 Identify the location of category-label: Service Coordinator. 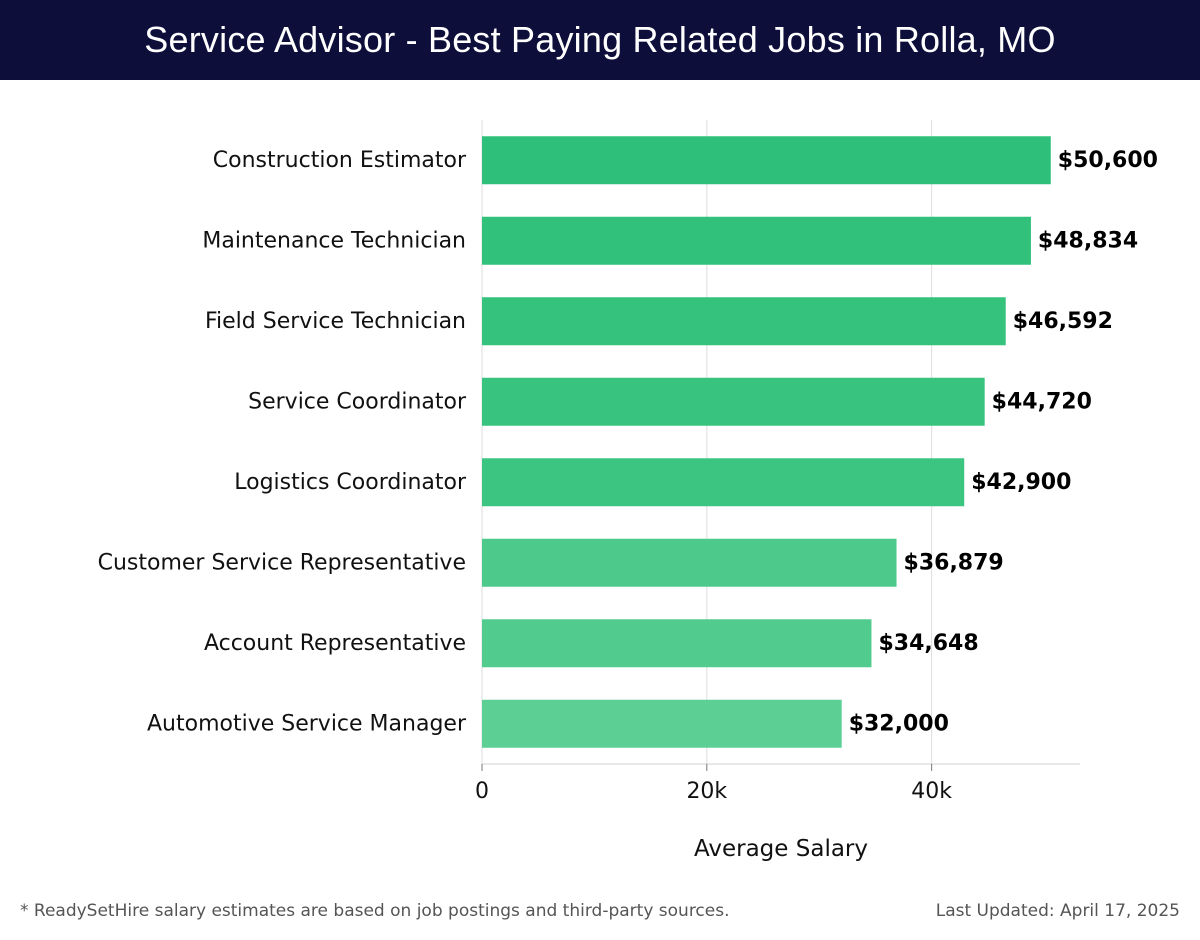
(357, 401).